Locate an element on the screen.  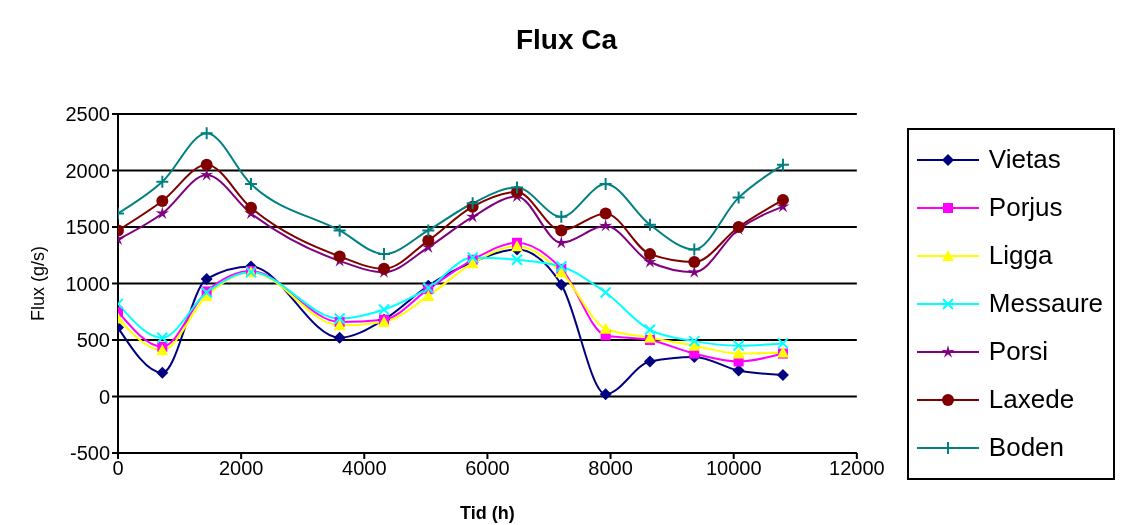
chart-title: Flux Ca is located at coordinates (566, 40).